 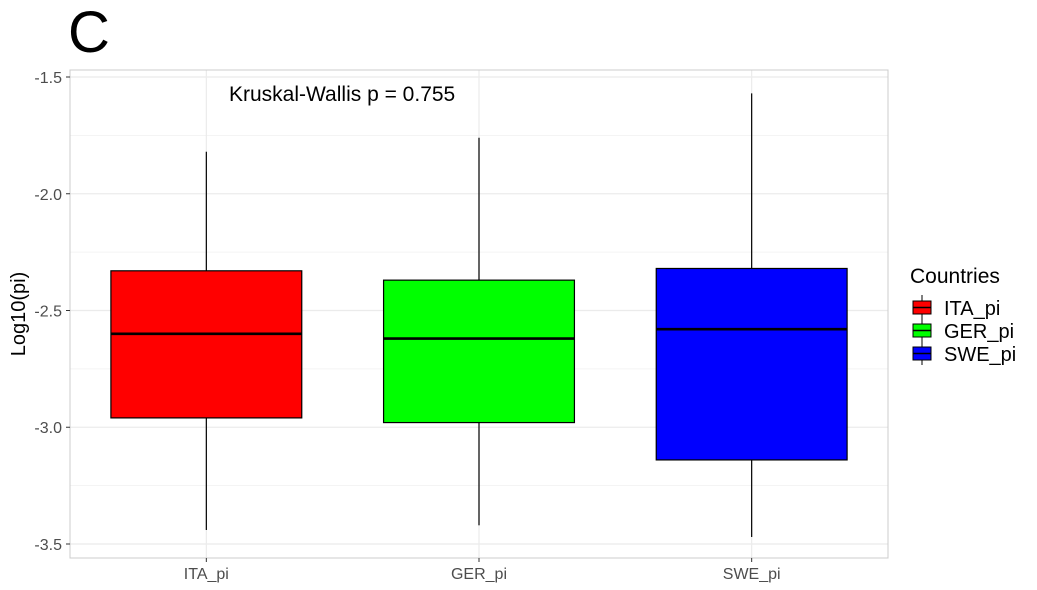 What do you see at coordinates (48, 311) in the screenshot?
I see `y-tick-label: -2.5` at bounding box center [48, 311].